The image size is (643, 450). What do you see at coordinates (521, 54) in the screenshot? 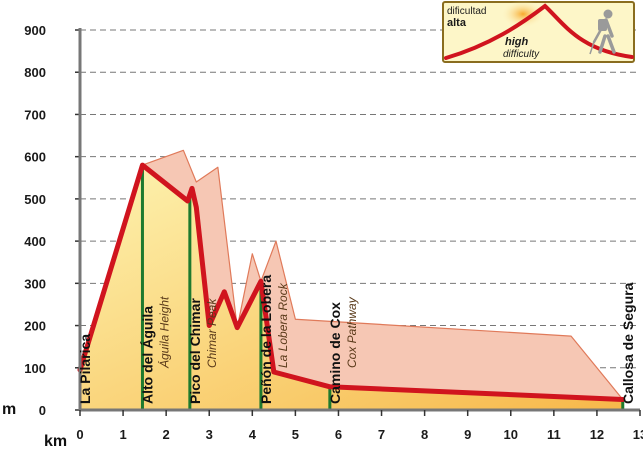
I see `badge-en-line2: difficulty` at bounding box center [521, 54].